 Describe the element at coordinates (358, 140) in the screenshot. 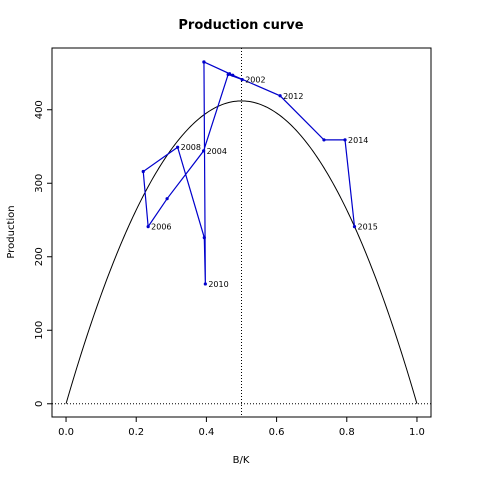

I see `year-label: 2014` at that location.